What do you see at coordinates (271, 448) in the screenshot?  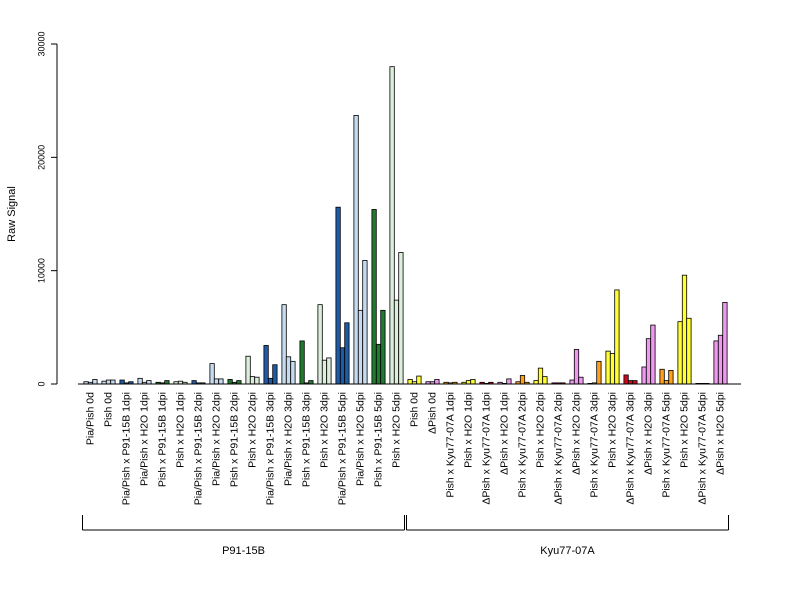 I see `x-tick-label: Pia/Pish x P91-15B 3dpi` at bounding box center [271, 448].